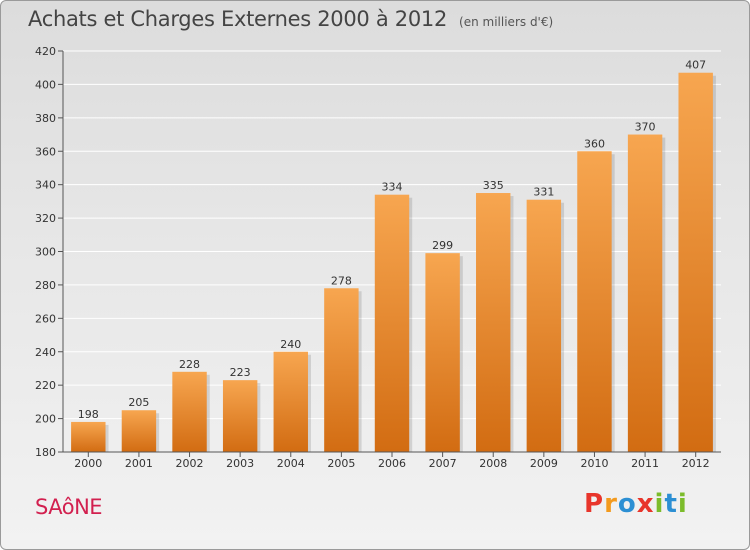 The image size is (750, 550). Describe the element at coordinates (190, 463) in the screenshot. I see `x-tick-label: 2002` at that location.